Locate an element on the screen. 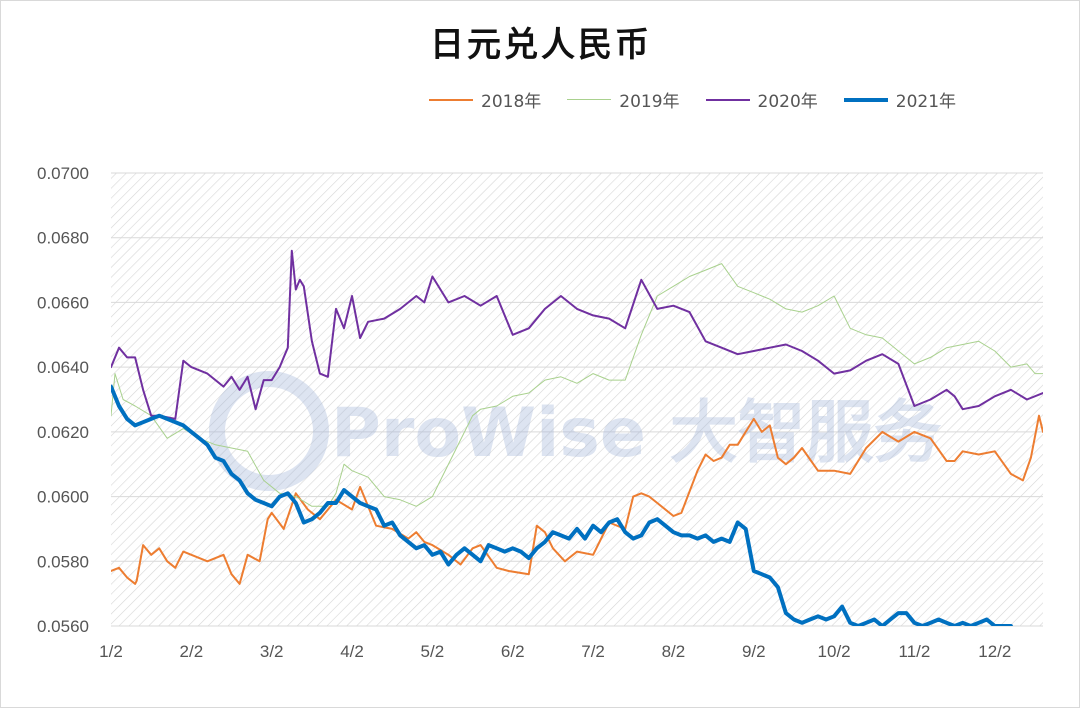  y-tick-label: 0.0600 is located at coordinates (63, 497).